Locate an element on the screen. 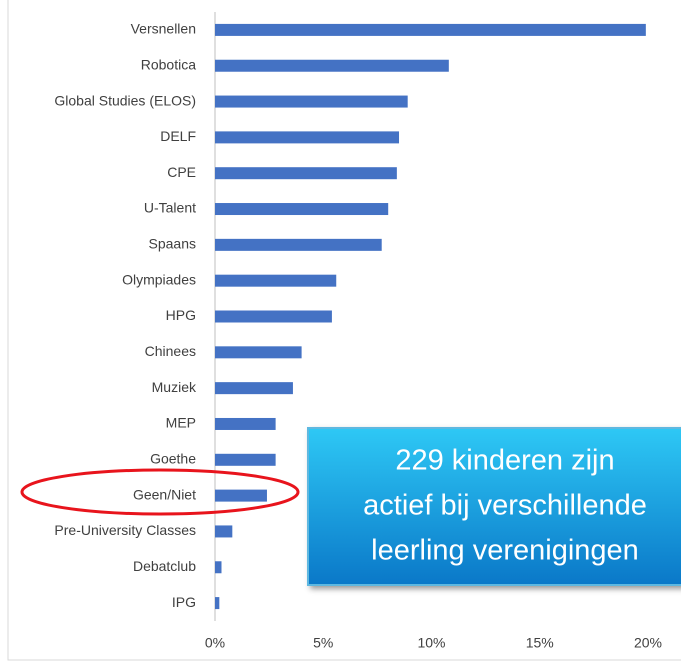  x-tick-label: 10% is located at coordinates (431, 643).